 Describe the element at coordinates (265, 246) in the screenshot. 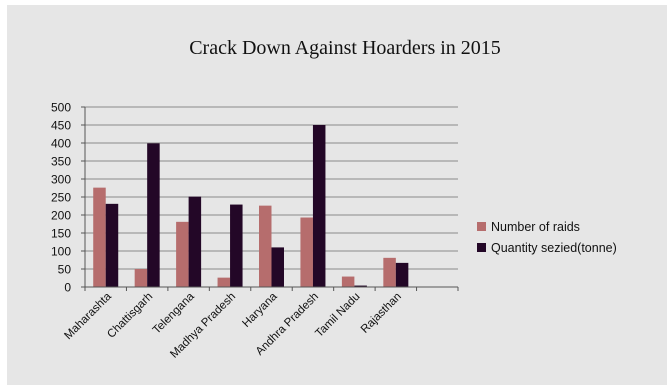

I see `bar-number-of-raids-haryana` at that location.